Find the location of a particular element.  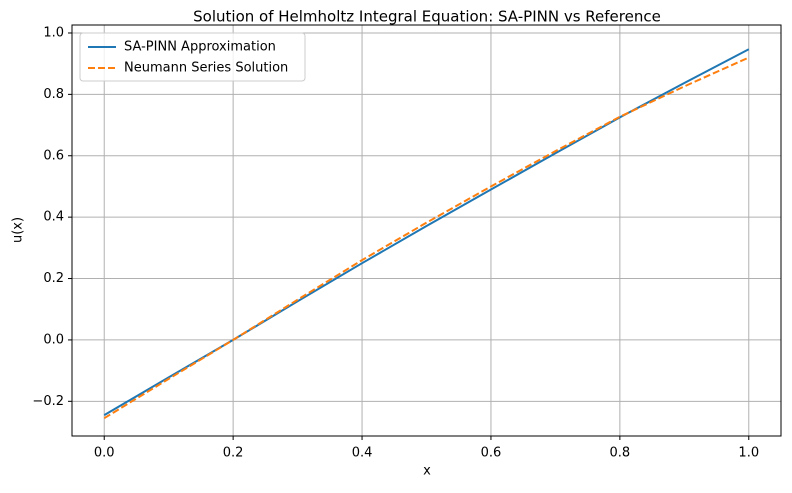

x-axis-label: x is located at coordinates (427, 471).